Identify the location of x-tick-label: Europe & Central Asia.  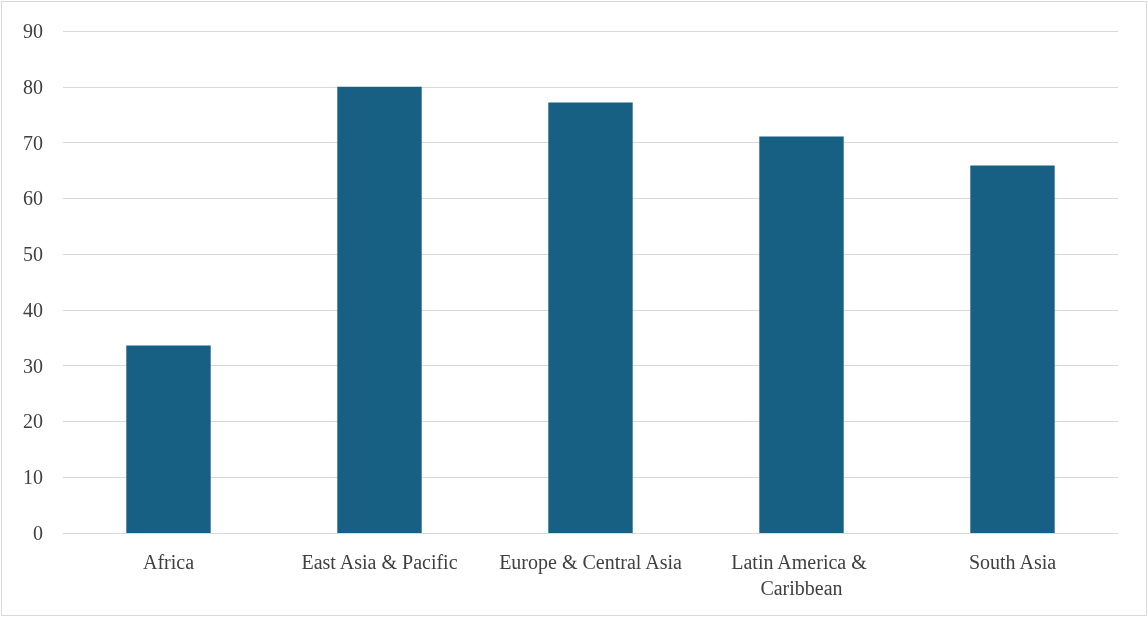
(590, 562).